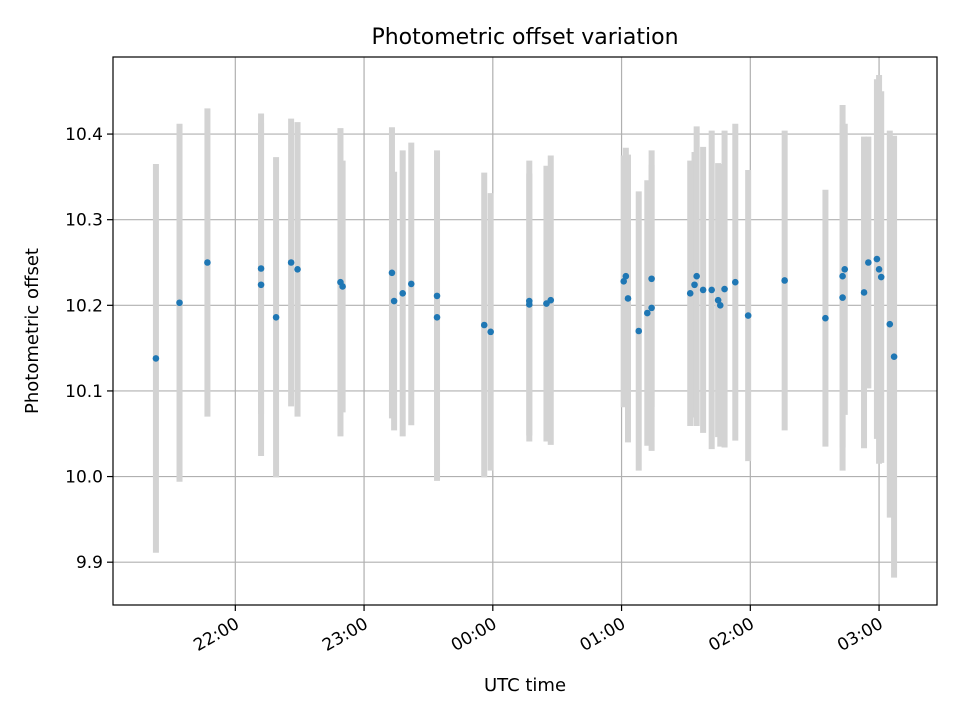  What do you see at coordinates (84, 392) in the screenshot?
I see `y-tick-label: 10.1` at bounding box center [84, 392].